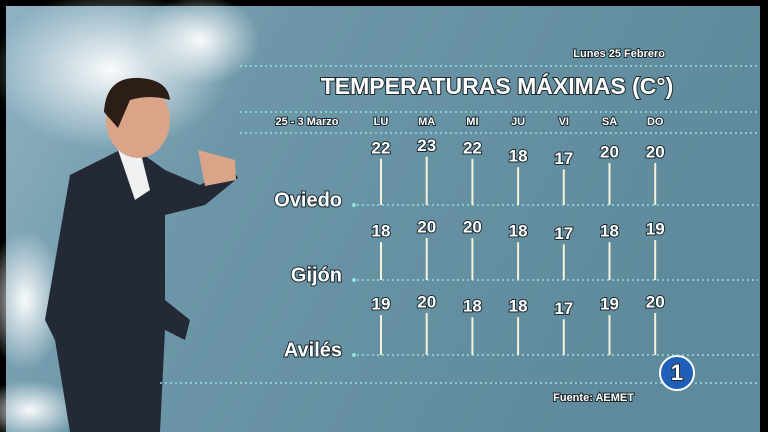 The image size is (768, 432). I want to click on channel-logo-text: 1, so click(677, 372).